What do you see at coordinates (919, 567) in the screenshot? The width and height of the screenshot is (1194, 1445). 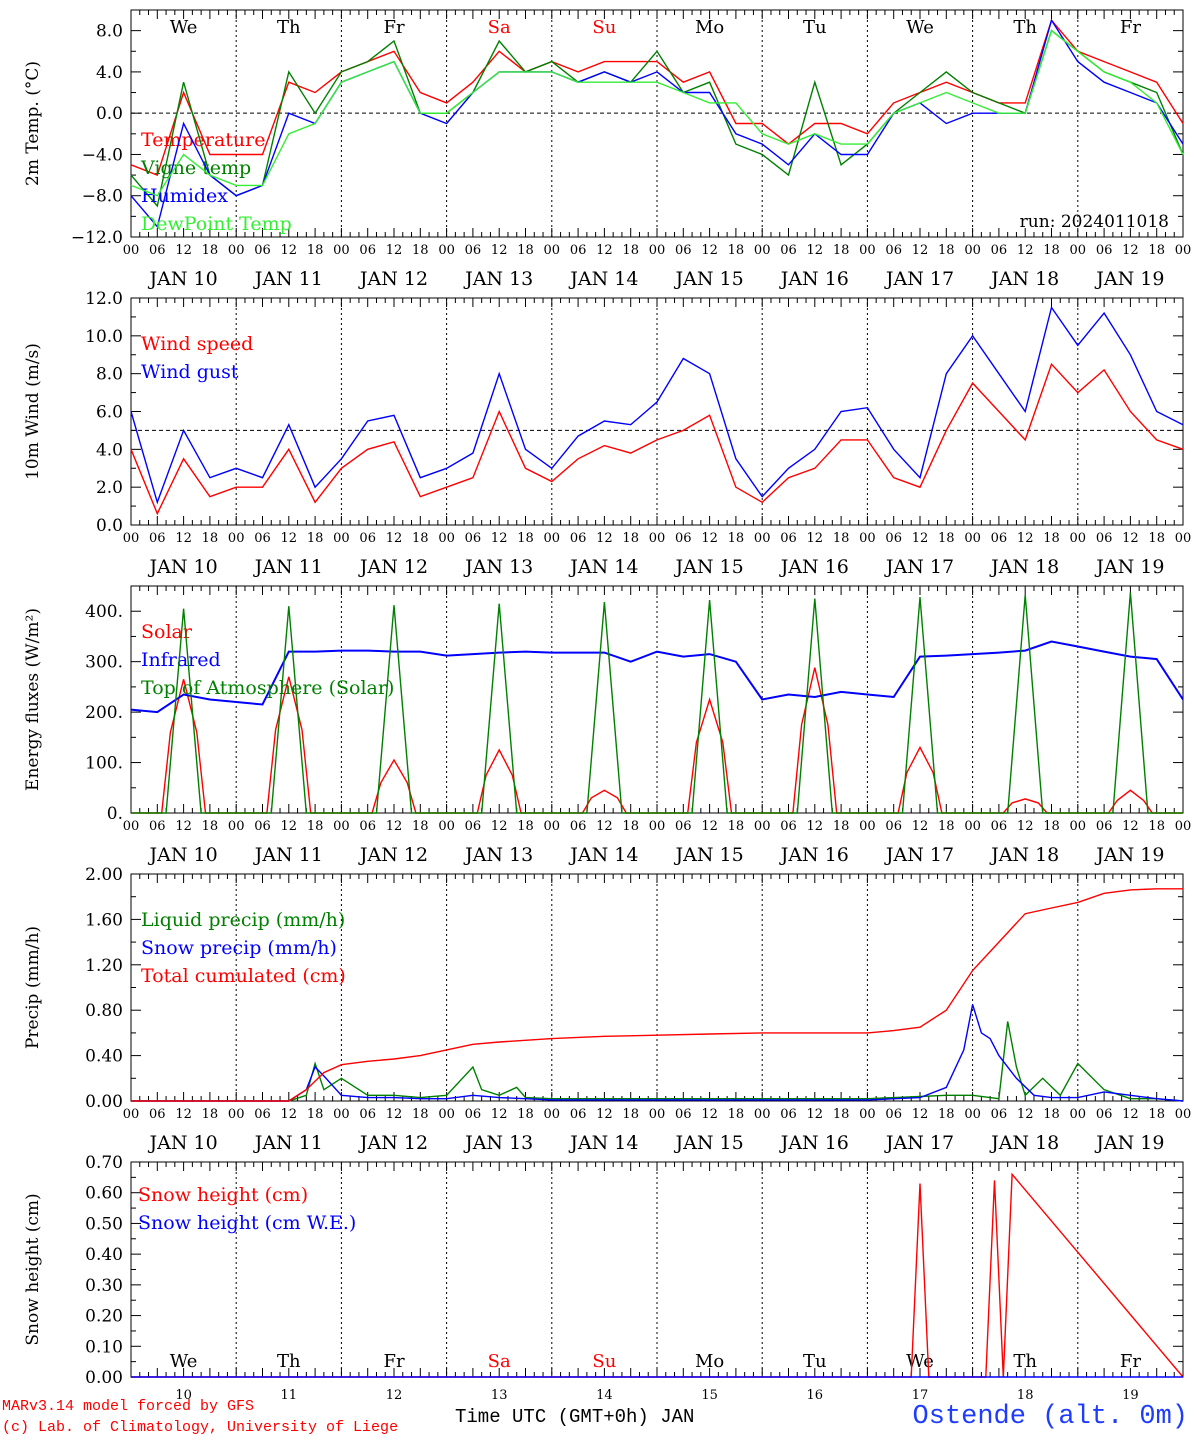 I see `date-label: JAN 17` at bounding box center [919, 567].